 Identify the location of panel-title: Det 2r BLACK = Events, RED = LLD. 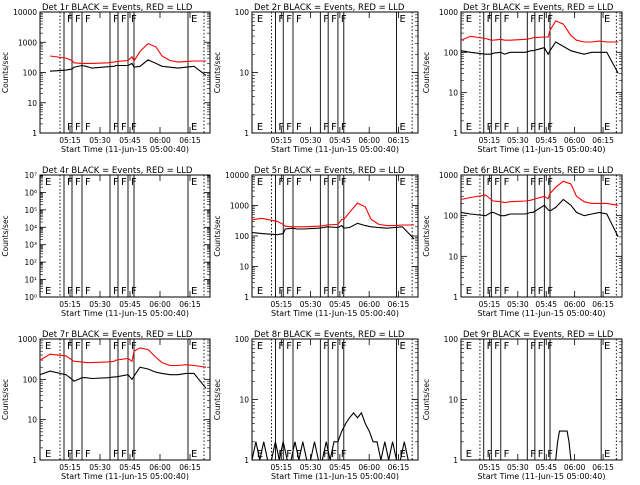
(329, 8).